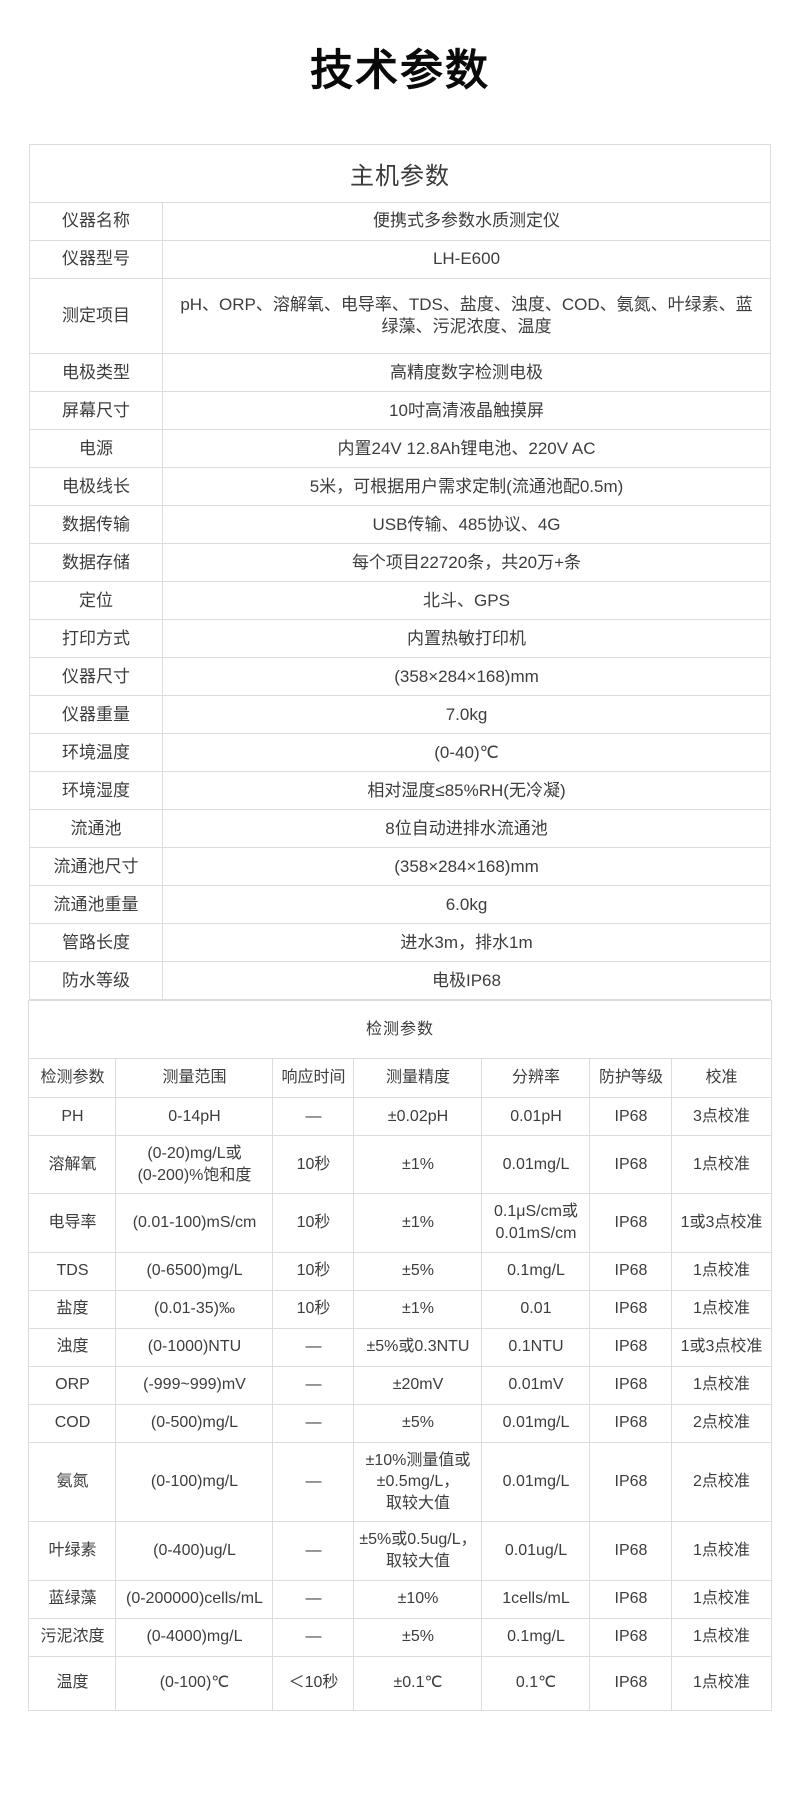 The width and height of the screenshot is (800, 1800). I want to click on detect-cell: 10秒, so click(313, 1223).